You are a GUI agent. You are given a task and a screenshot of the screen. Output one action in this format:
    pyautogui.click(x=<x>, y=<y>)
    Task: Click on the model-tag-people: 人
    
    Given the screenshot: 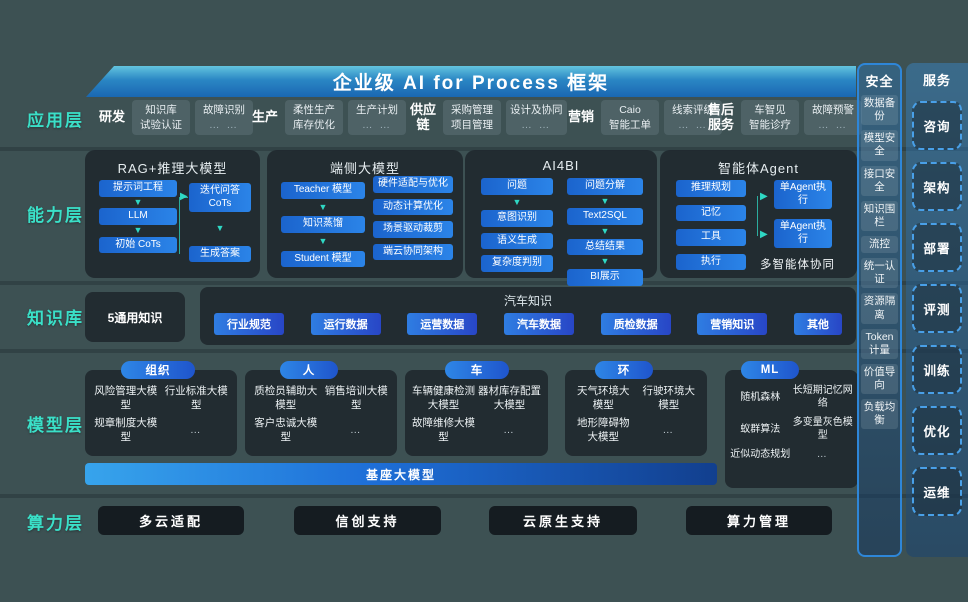 What is the action you would take?
    pyautogui.click(x=309, y=370)
    